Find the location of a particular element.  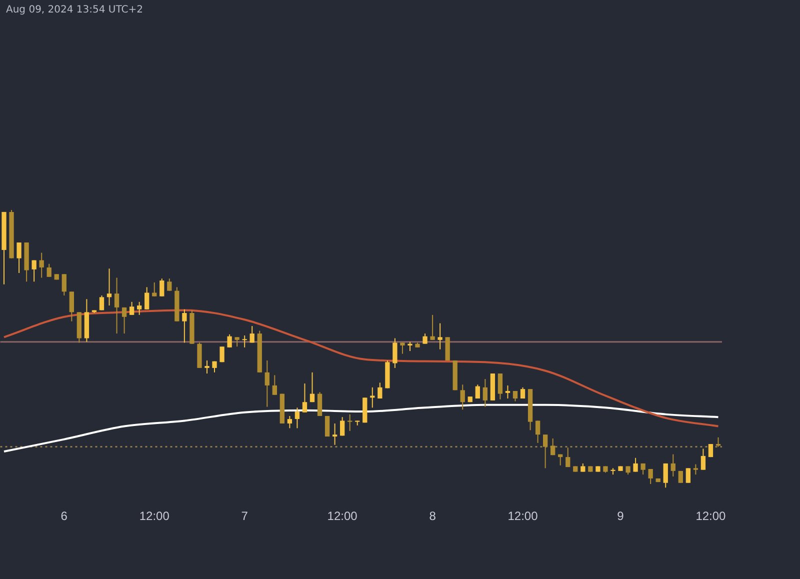

x-tick-label: 6 is located at coordinates (64, 516).